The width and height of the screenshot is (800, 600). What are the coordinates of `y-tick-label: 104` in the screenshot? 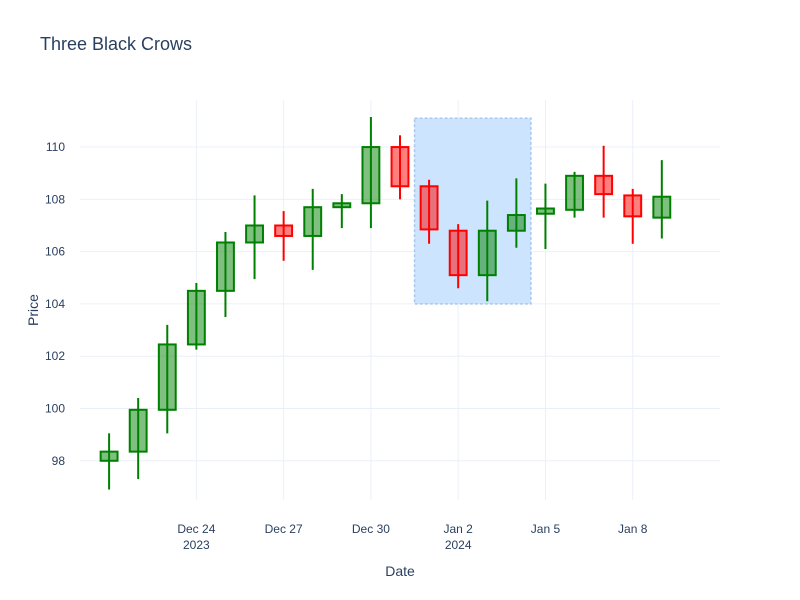 It's located at (55, 304).